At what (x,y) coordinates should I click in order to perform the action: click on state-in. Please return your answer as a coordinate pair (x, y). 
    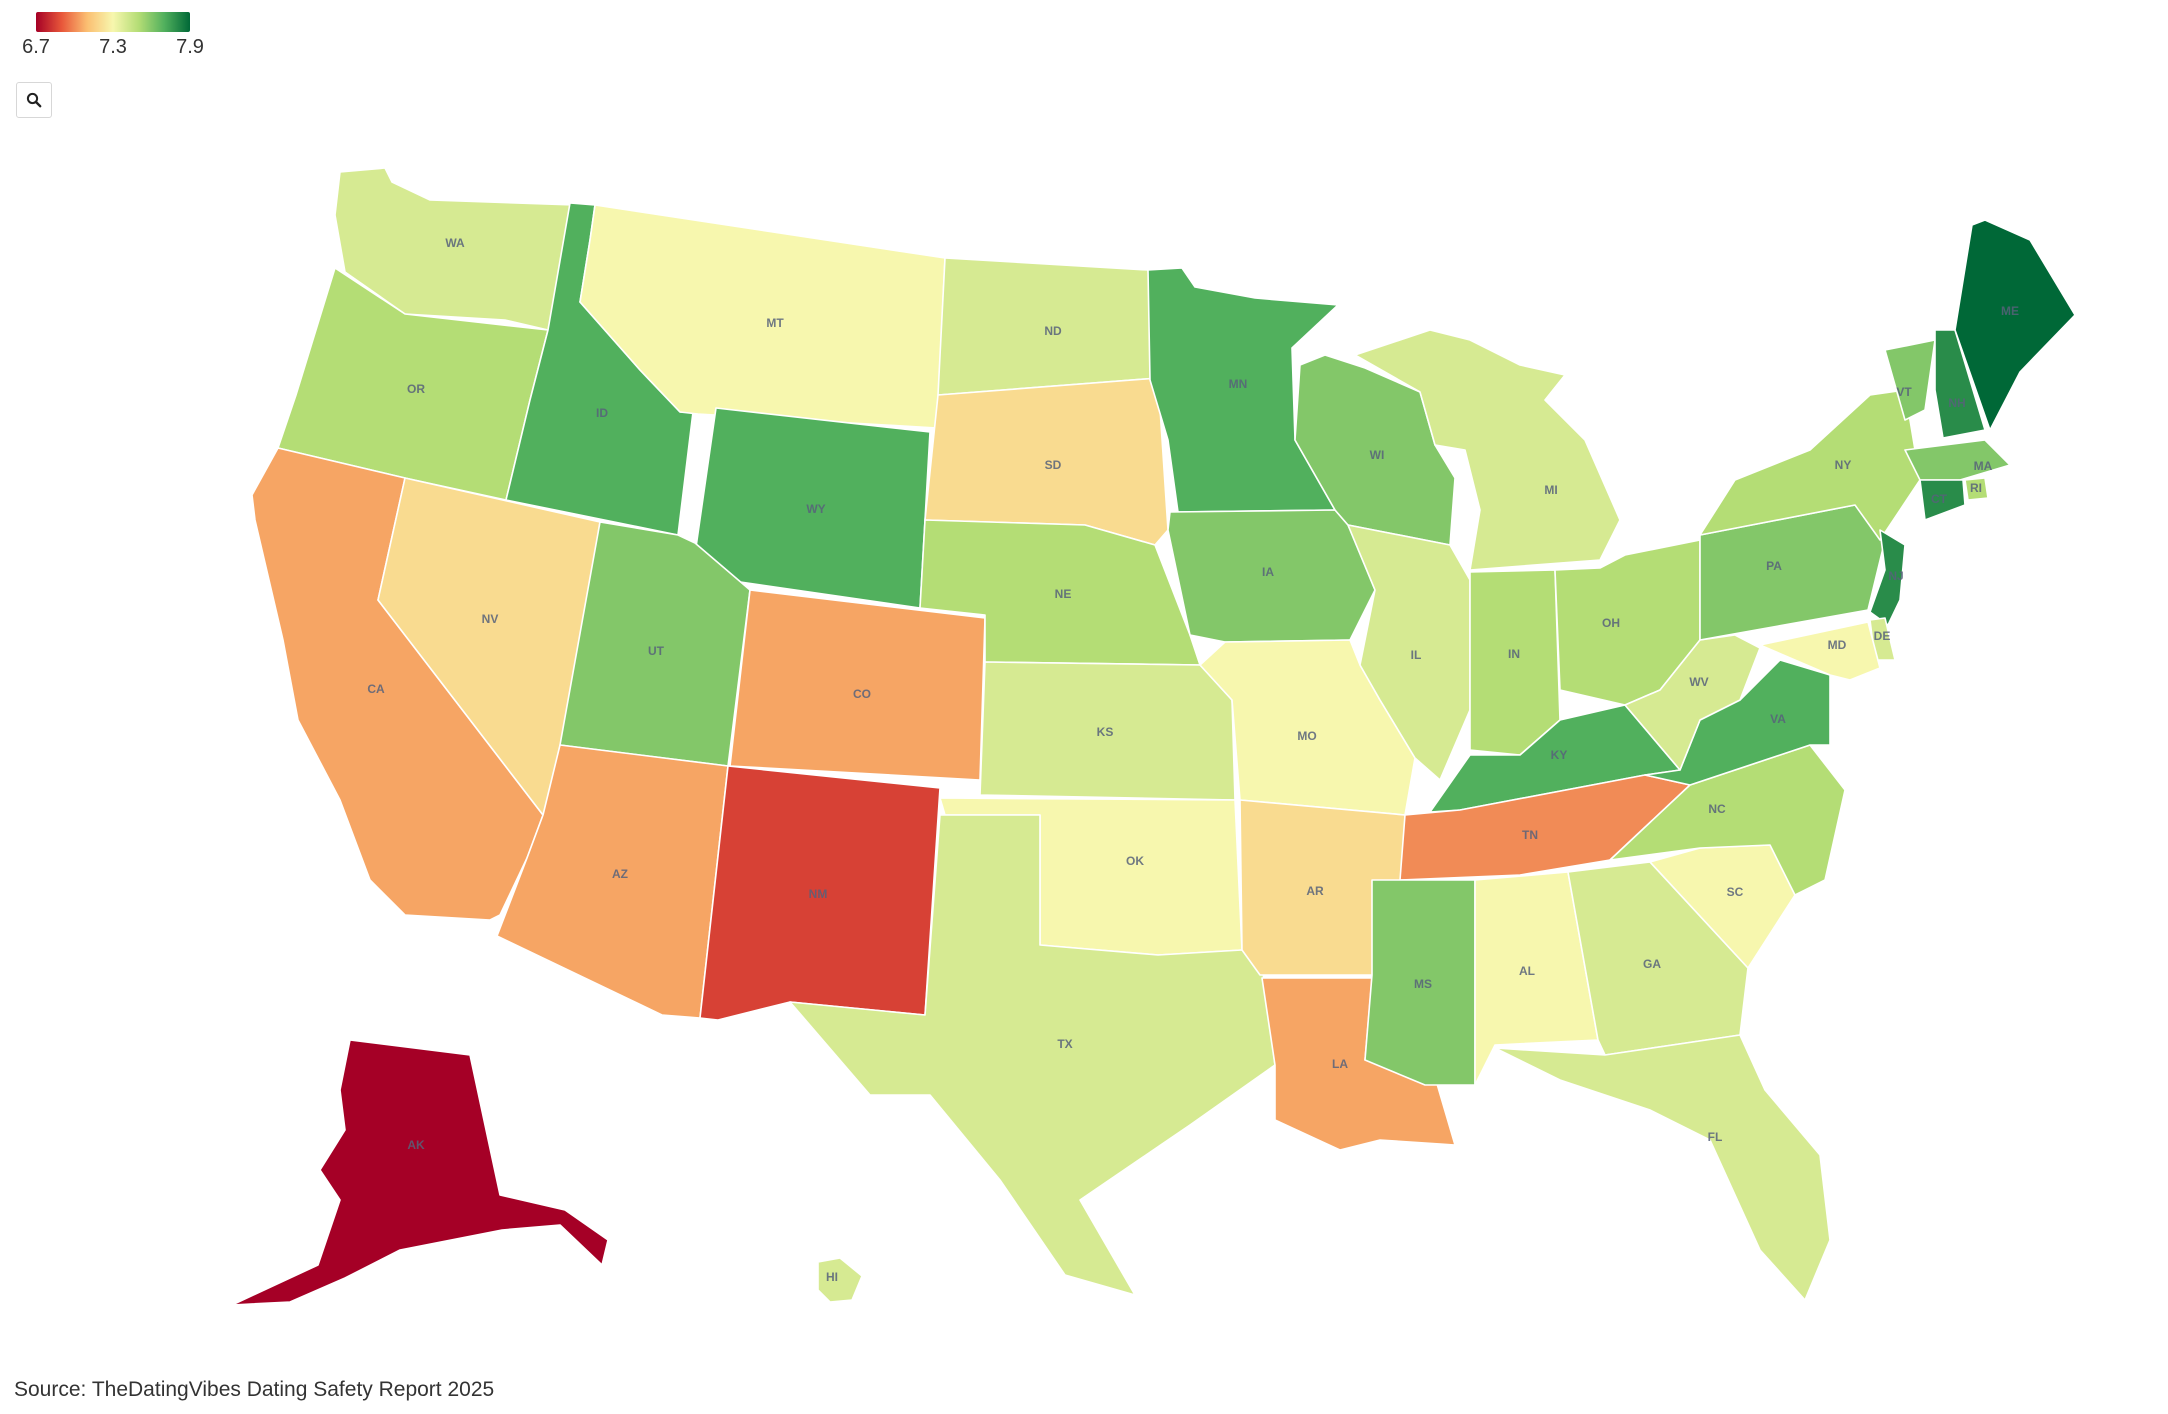
    Looking at the image, I should click on (1515, 662).